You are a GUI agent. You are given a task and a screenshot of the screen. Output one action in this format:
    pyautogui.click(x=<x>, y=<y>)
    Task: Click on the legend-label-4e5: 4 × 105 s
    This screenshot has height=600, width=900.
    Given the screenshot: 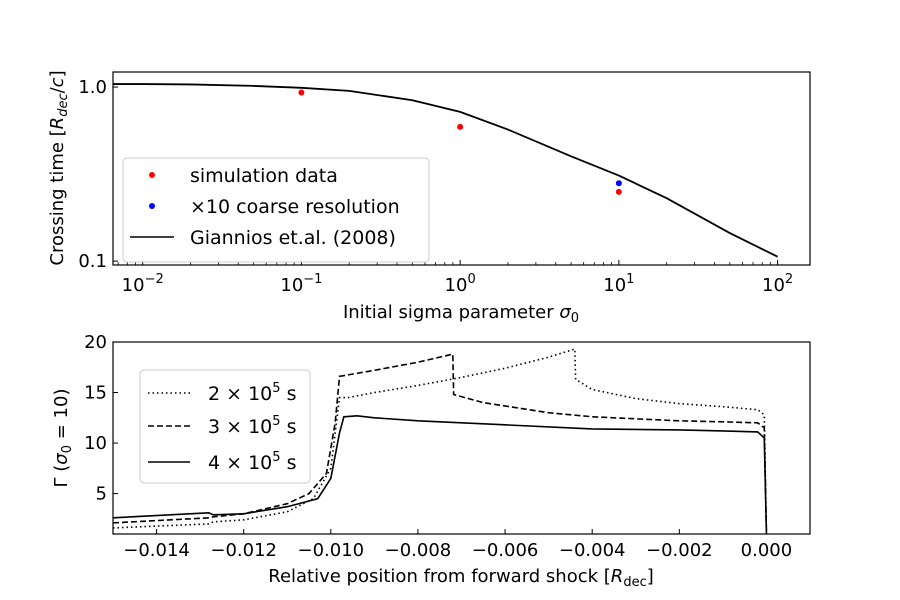 What is the action you would take?
    pyautogui.click(x=252, y=462)
    